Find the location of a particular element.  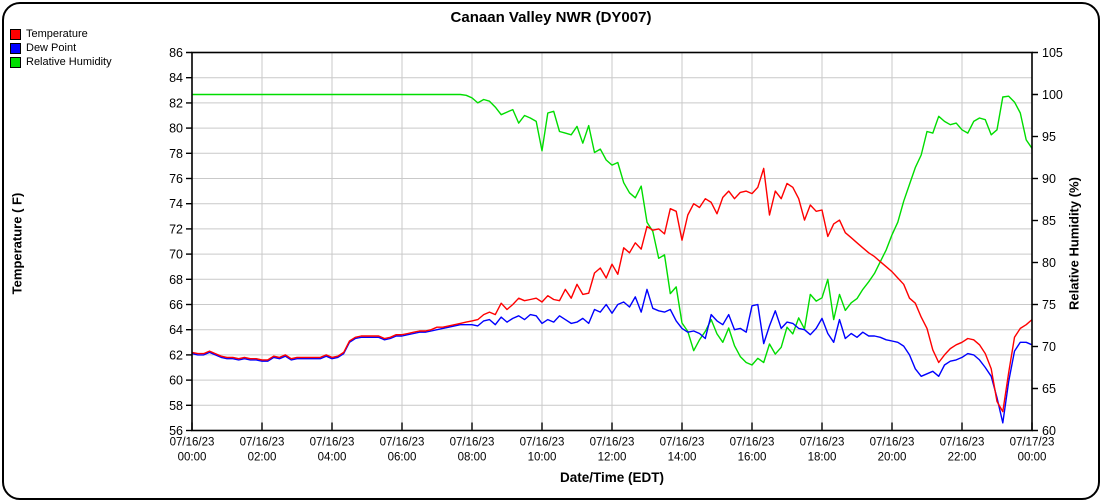

y-right-tick-label: 65 is located at coordinates (1049, 389).